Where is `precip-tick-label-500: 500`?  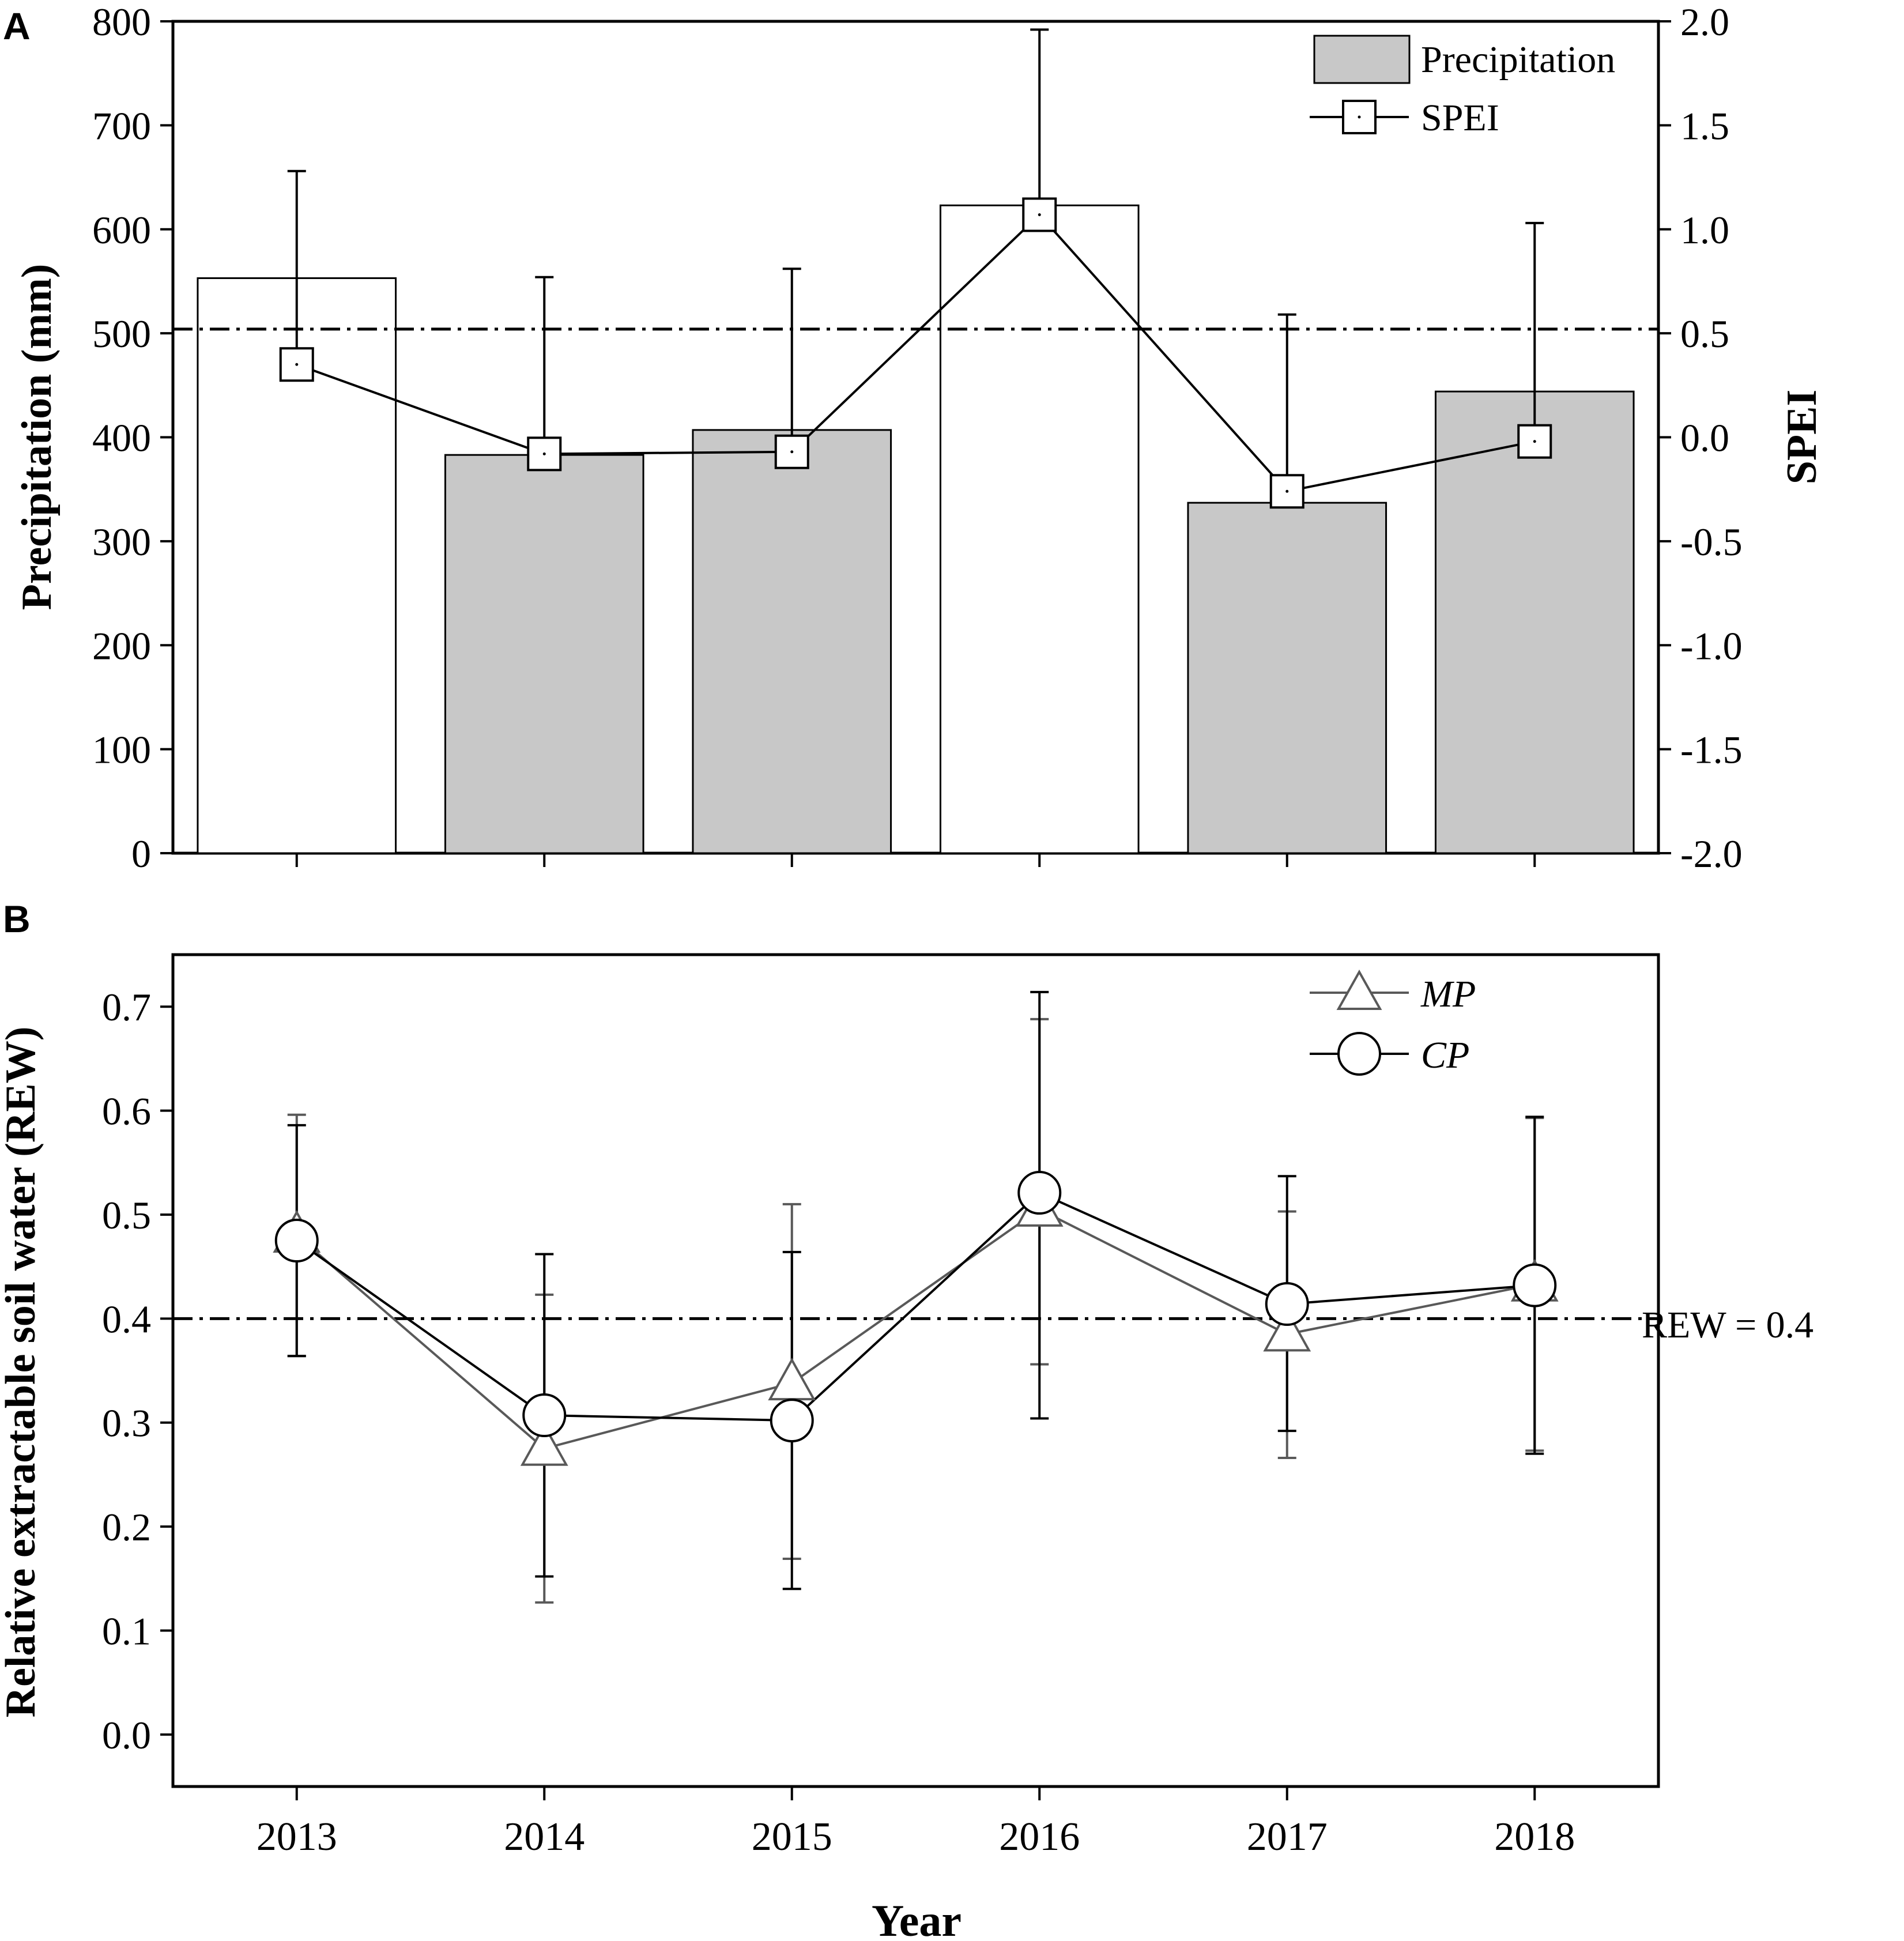 precip-tick-label-500: 500 is located at coordinates (121, 334).